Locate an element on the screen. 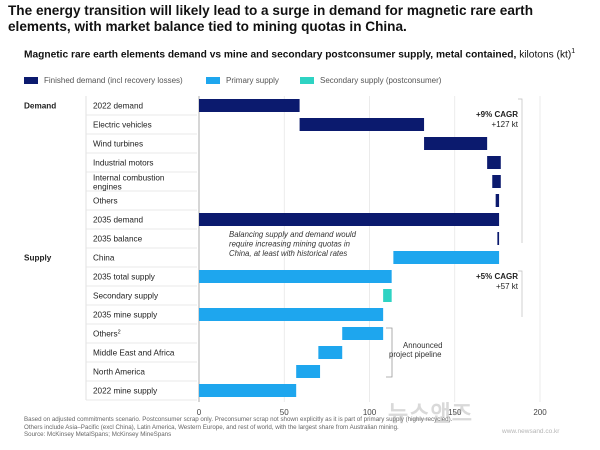 This screenshot has height=450, width=600. balance-note: China, at least with historical rates is located at coordinates (288, 253).